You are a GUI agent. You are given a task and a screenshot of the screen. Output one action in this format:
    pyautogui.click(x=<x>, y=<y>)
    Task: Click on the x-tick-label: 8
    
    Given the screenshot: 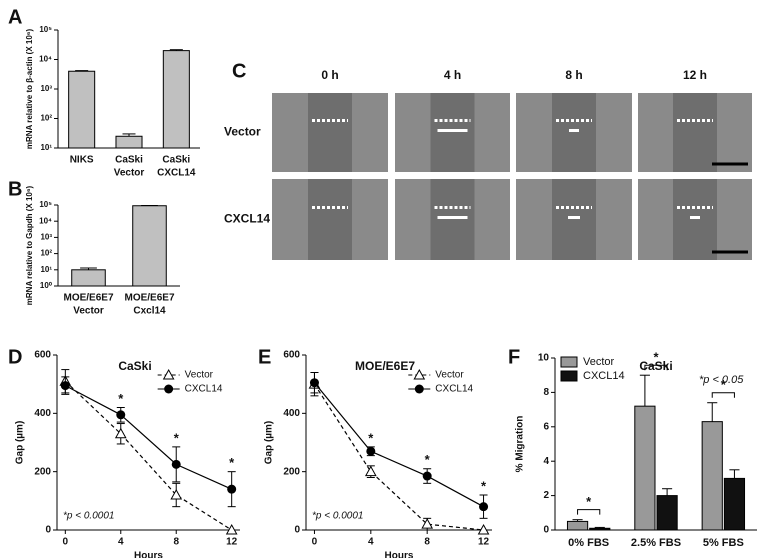 What is the action you would take?
    pyautogui.click(x=176, y=542)
    